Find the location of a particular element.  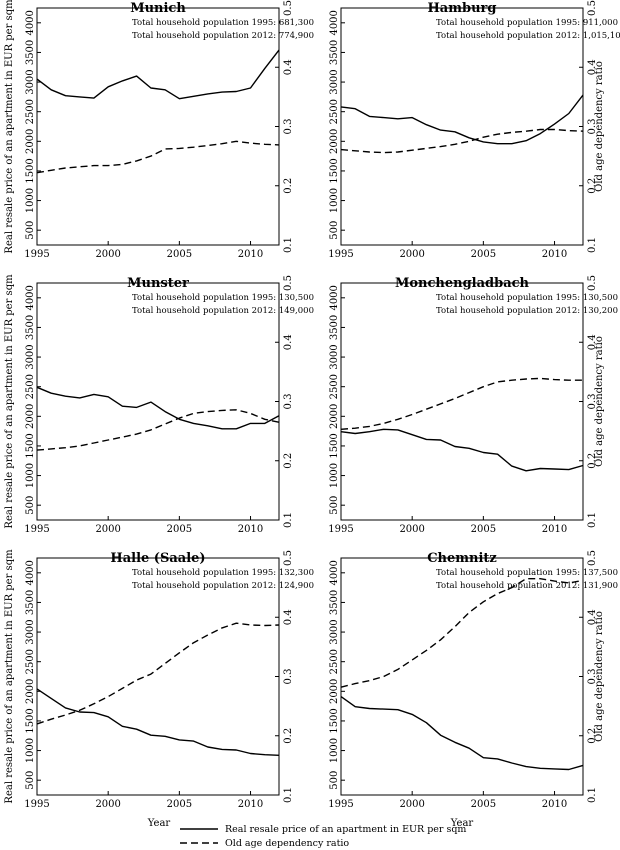

y-right-axis-label: Old age dependency ratio is located at coordinates (599, 126).